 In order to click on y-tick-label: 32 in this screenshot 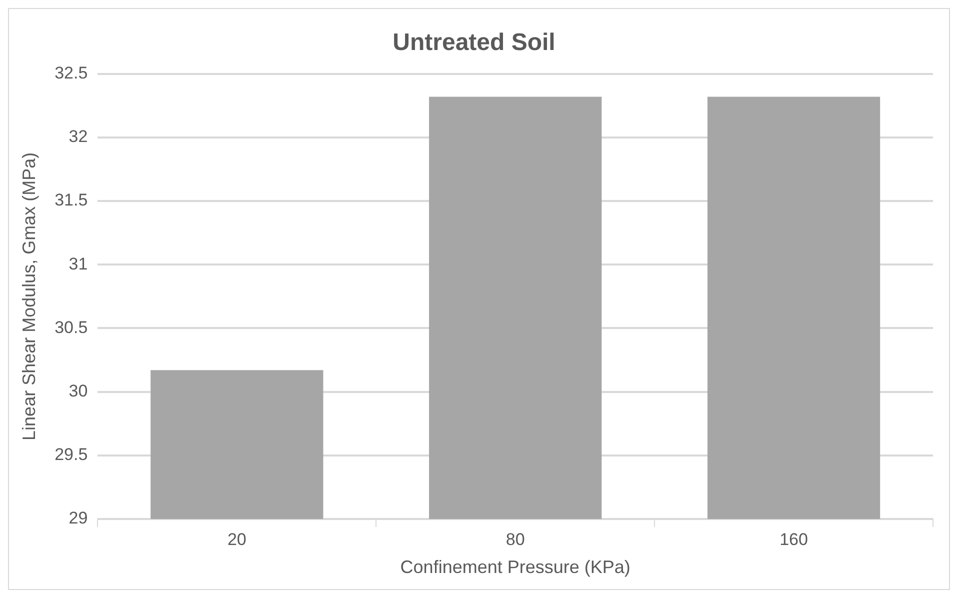, I will do `click(78, 136)`.